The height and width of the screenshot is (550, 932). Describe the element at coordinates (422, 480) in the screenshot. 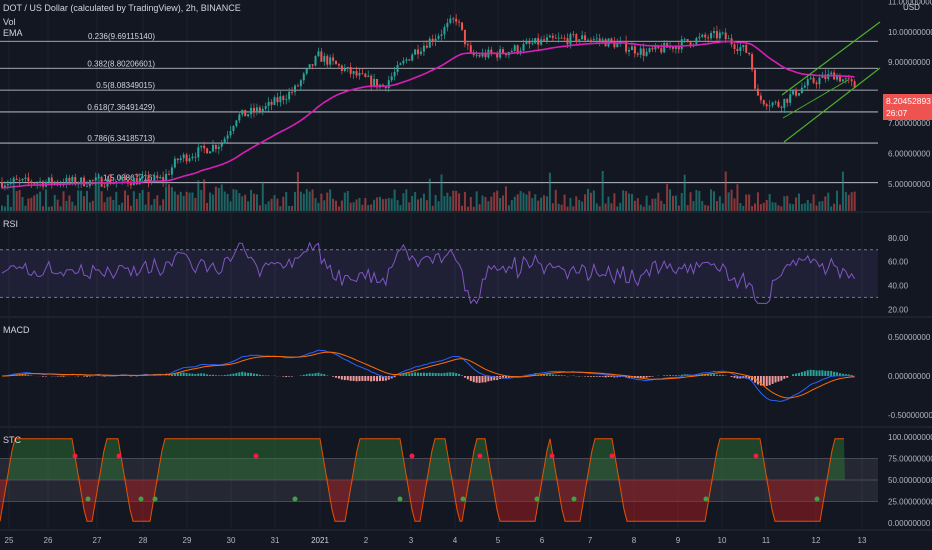

I see `stc-line` at that location.